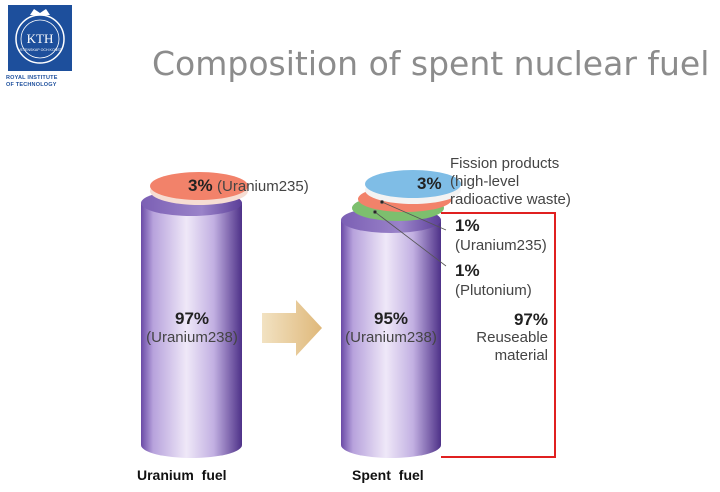  I want to click on spent-fuel-u238-name: (Uranium238), so click(391, 337).